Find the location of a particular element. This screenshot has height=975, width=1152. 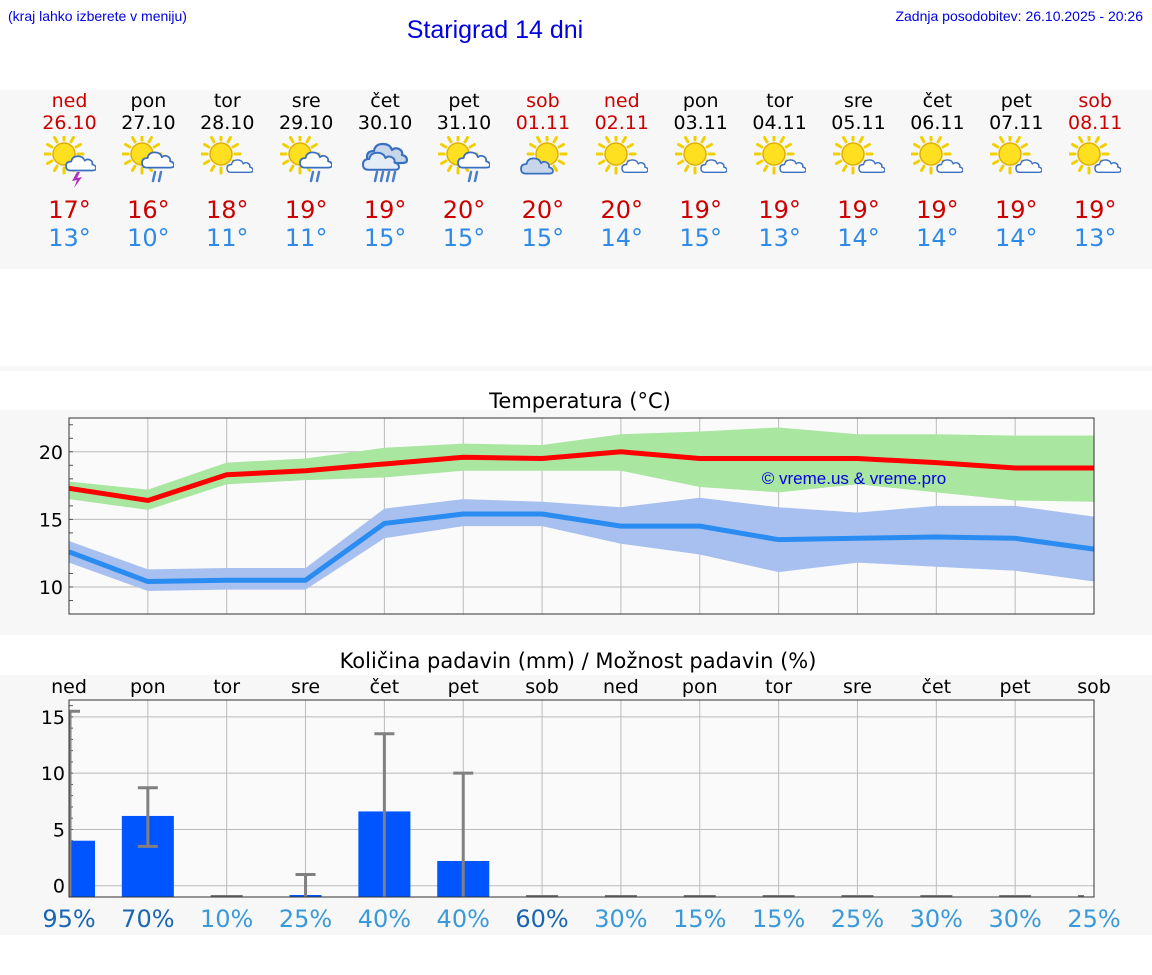

day-name: ned is located at coordinates (69, 101).